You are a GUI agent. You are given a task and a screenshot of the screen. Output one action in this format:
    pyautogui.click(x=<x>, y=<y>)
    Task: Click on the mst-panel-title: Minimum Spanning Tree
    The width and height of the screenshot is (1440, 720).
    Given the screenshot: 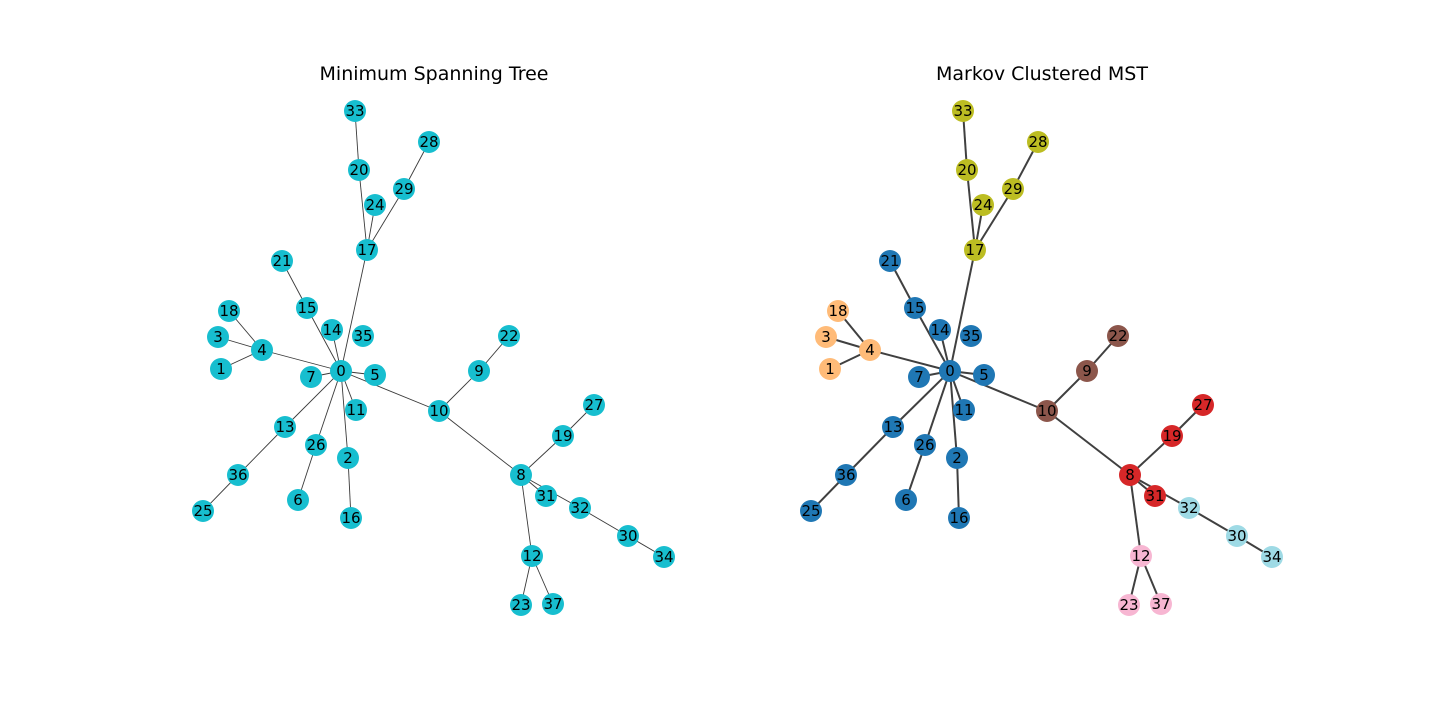 What is the action you would take?
    pyautogui.click(x=434, y=74)
    